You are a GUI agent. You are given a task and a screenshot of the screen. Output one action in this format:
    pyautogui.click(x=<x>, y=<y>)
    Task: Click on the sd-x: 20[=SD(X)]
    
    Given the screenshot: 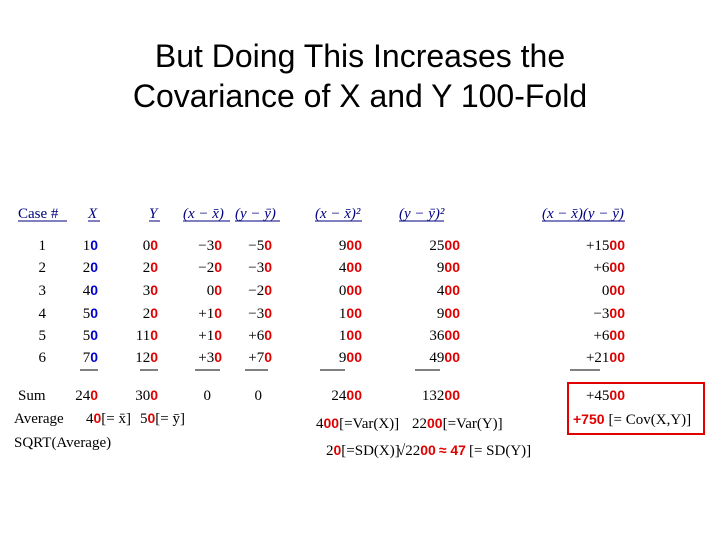 What is the action you would take?
    pyautogui.click(x=363, y=450)
    